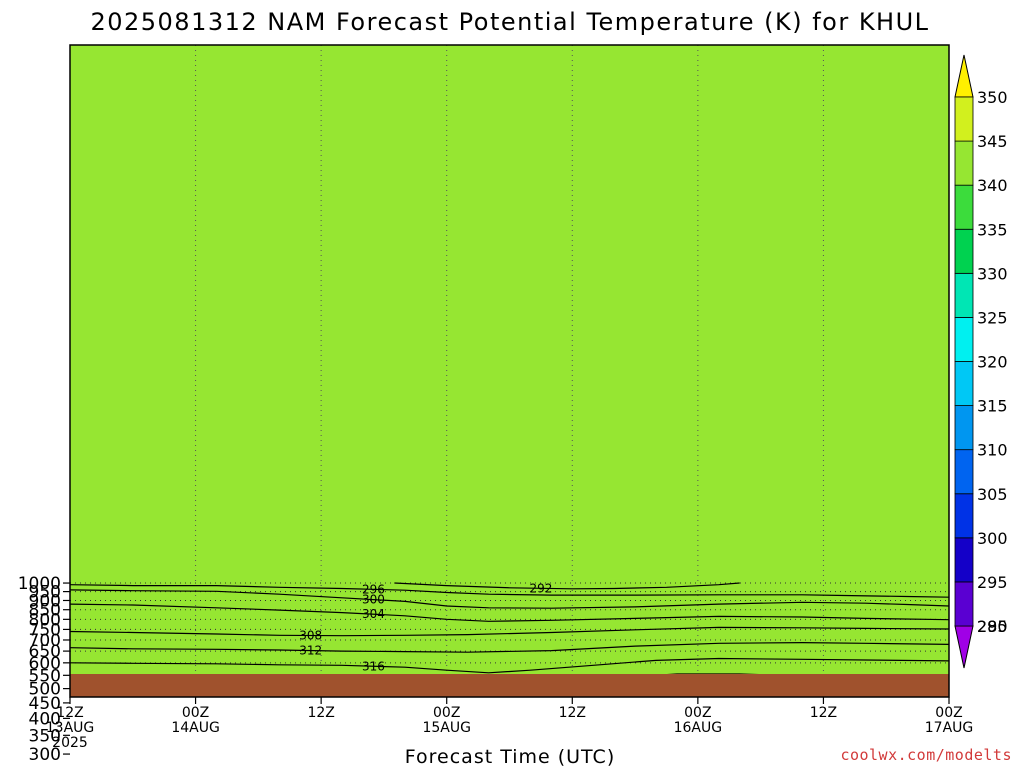  I want to click on contour-label-312: 312, so click(310, 651).